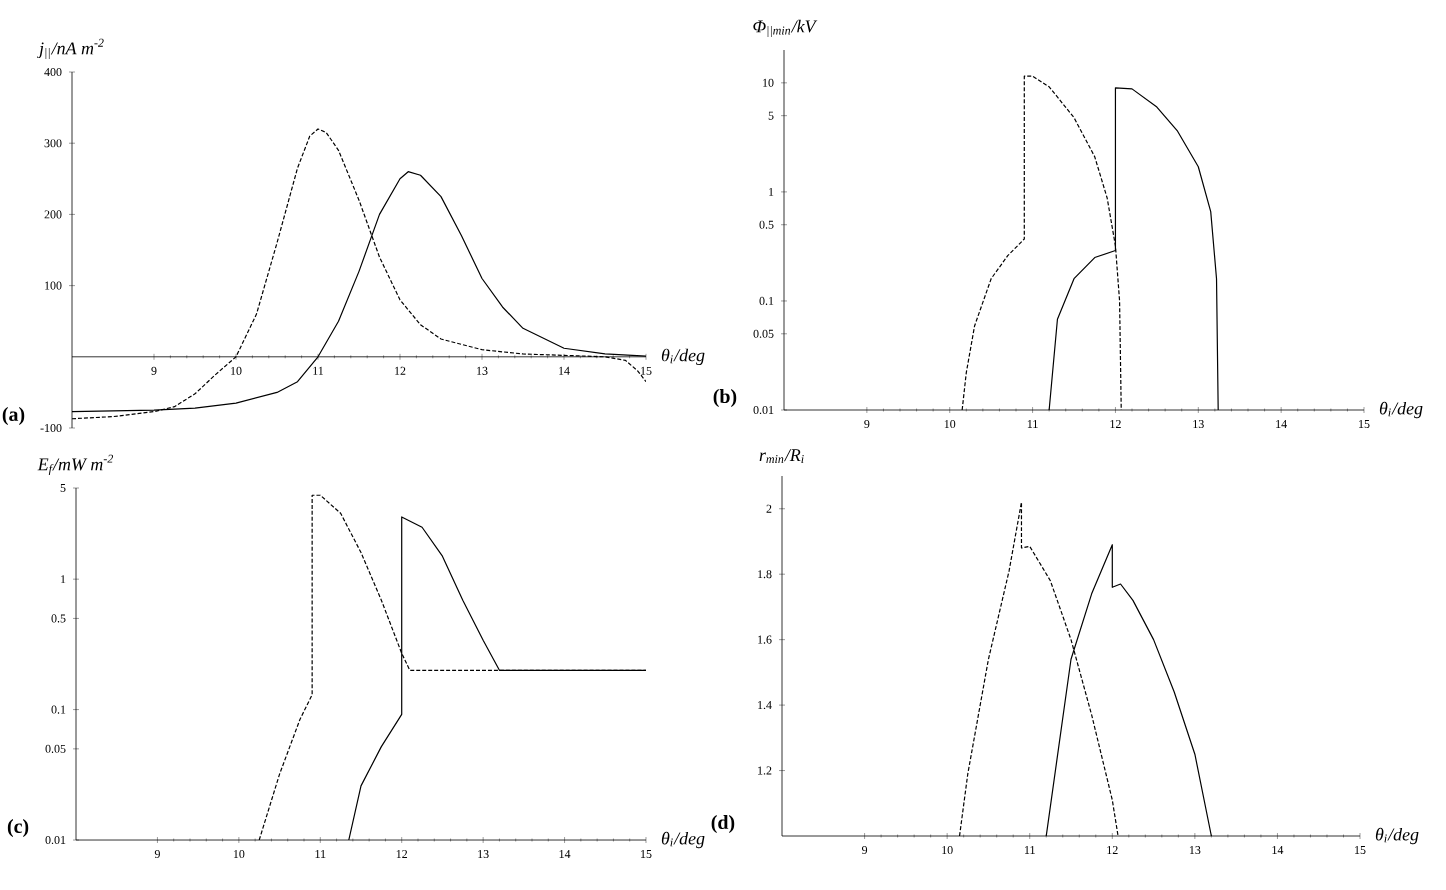  I want to click on y-axis-title: j$_{||}$/nA m$^{-2}$, so click(70, 48).